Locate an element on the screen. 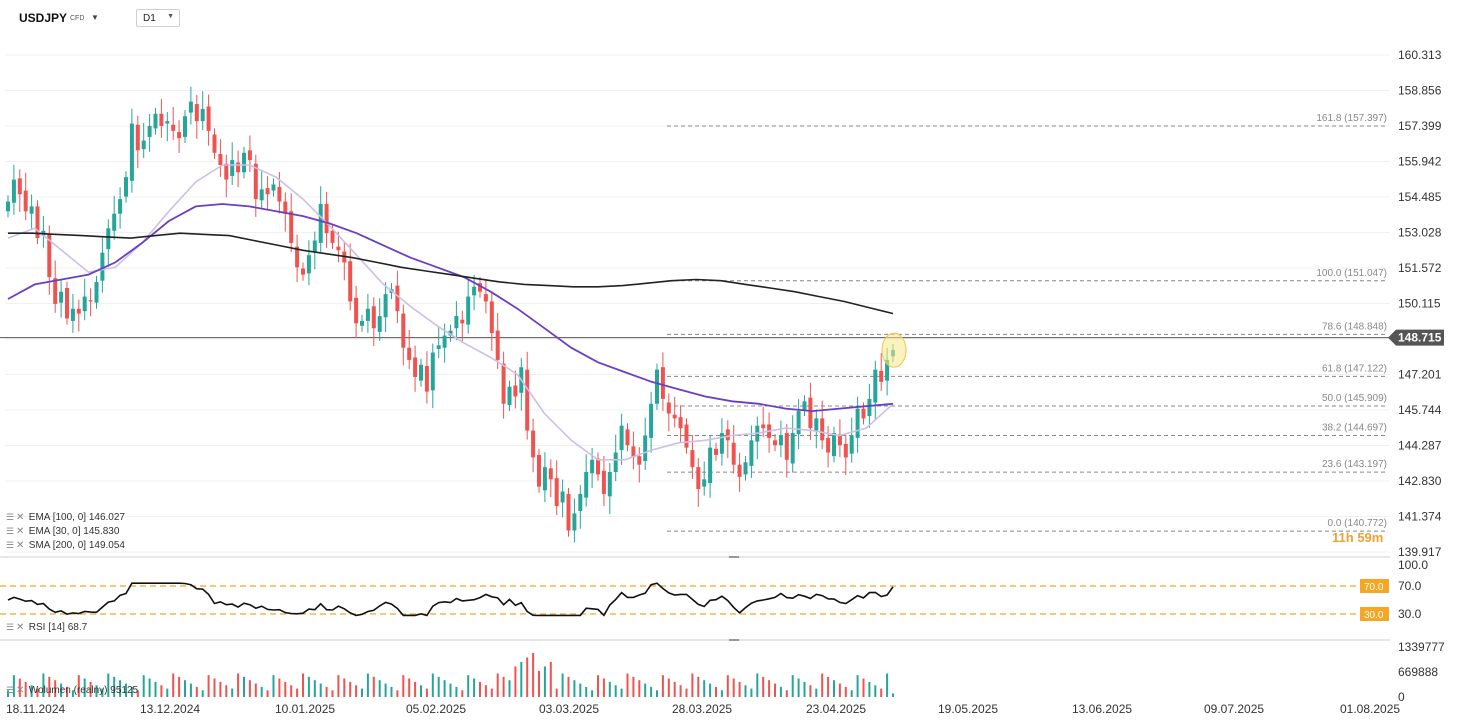  countdown-minutes: 59 is located at coordinates (1364, 537).